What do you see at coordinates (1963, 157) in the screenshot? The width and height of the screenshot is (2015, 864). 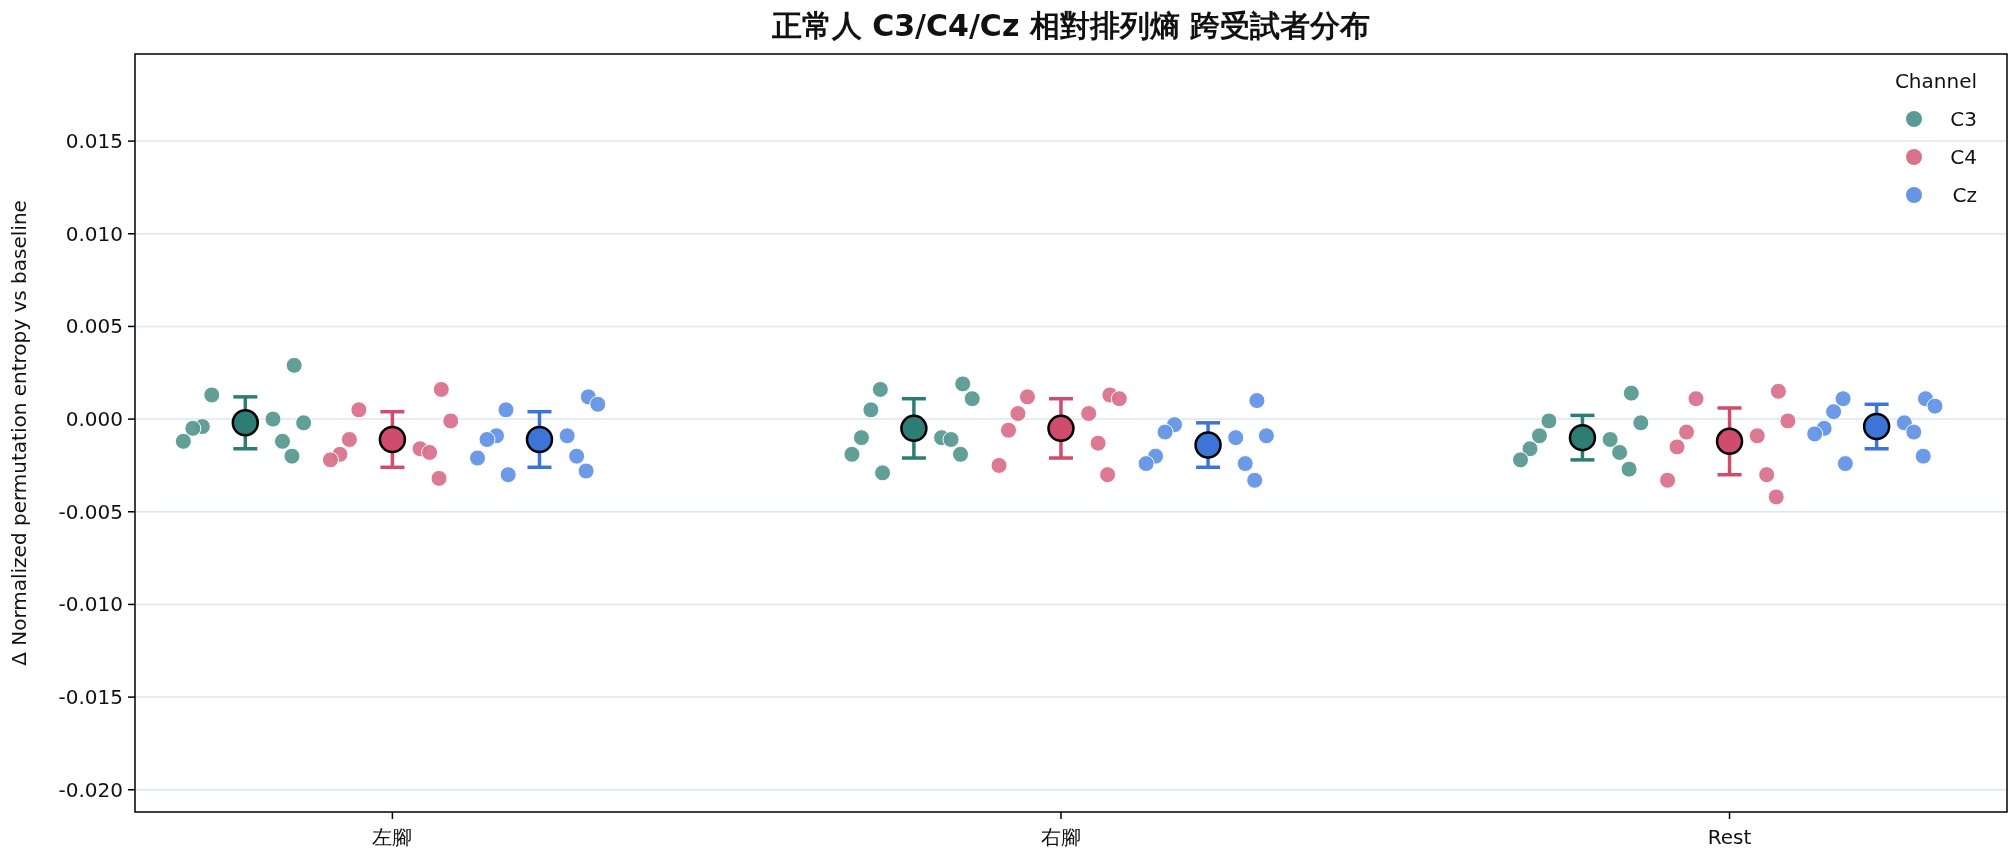 I see `legend-label: C4` at bounding box center [1963, 157].